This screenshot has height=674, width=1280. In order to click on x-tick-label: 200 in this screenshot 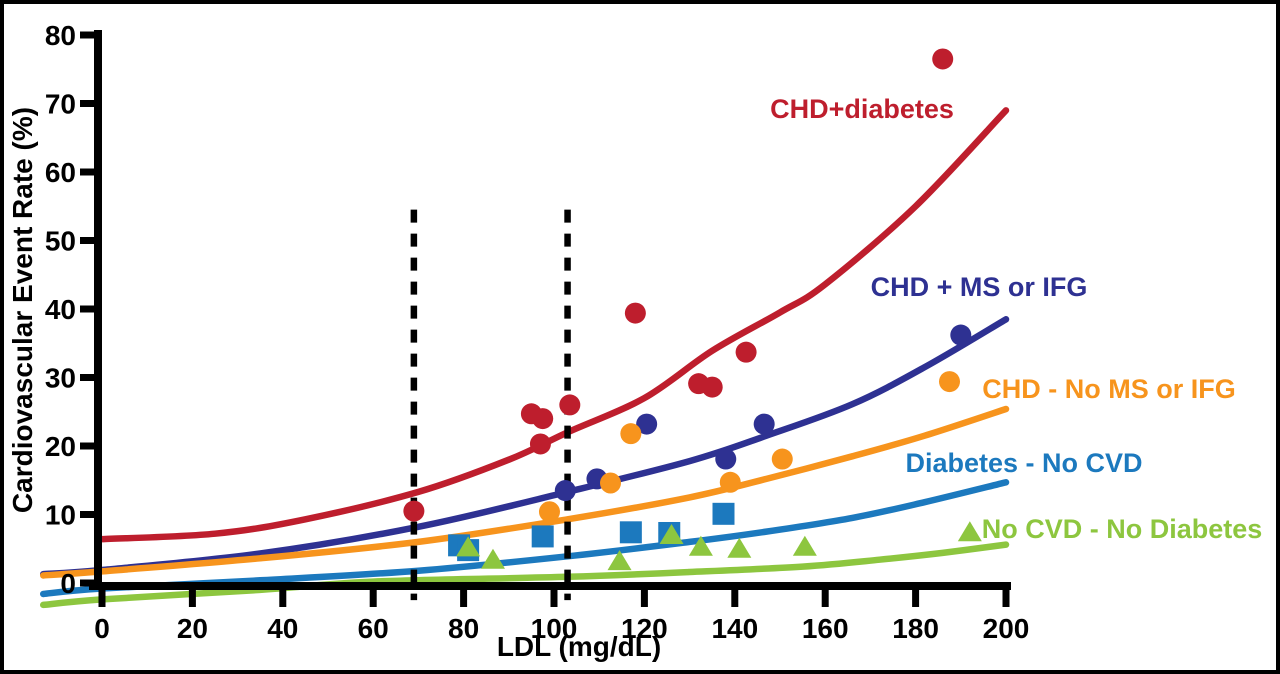, I will do `click(1006, 628)`.